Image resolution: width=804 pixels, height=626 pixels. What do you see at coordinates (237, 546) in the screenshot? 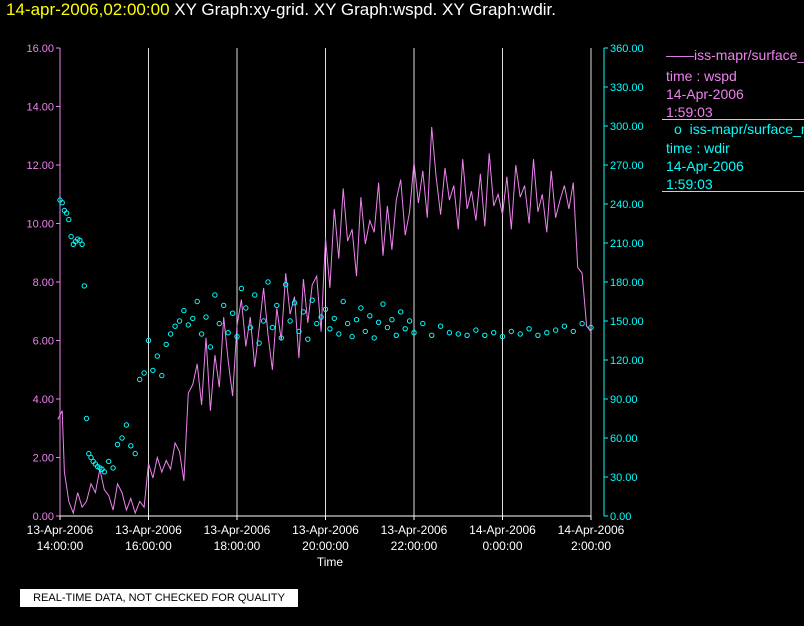
I see `x-axis-tick-label: 18:00:00` at bounding box center [237, 546].